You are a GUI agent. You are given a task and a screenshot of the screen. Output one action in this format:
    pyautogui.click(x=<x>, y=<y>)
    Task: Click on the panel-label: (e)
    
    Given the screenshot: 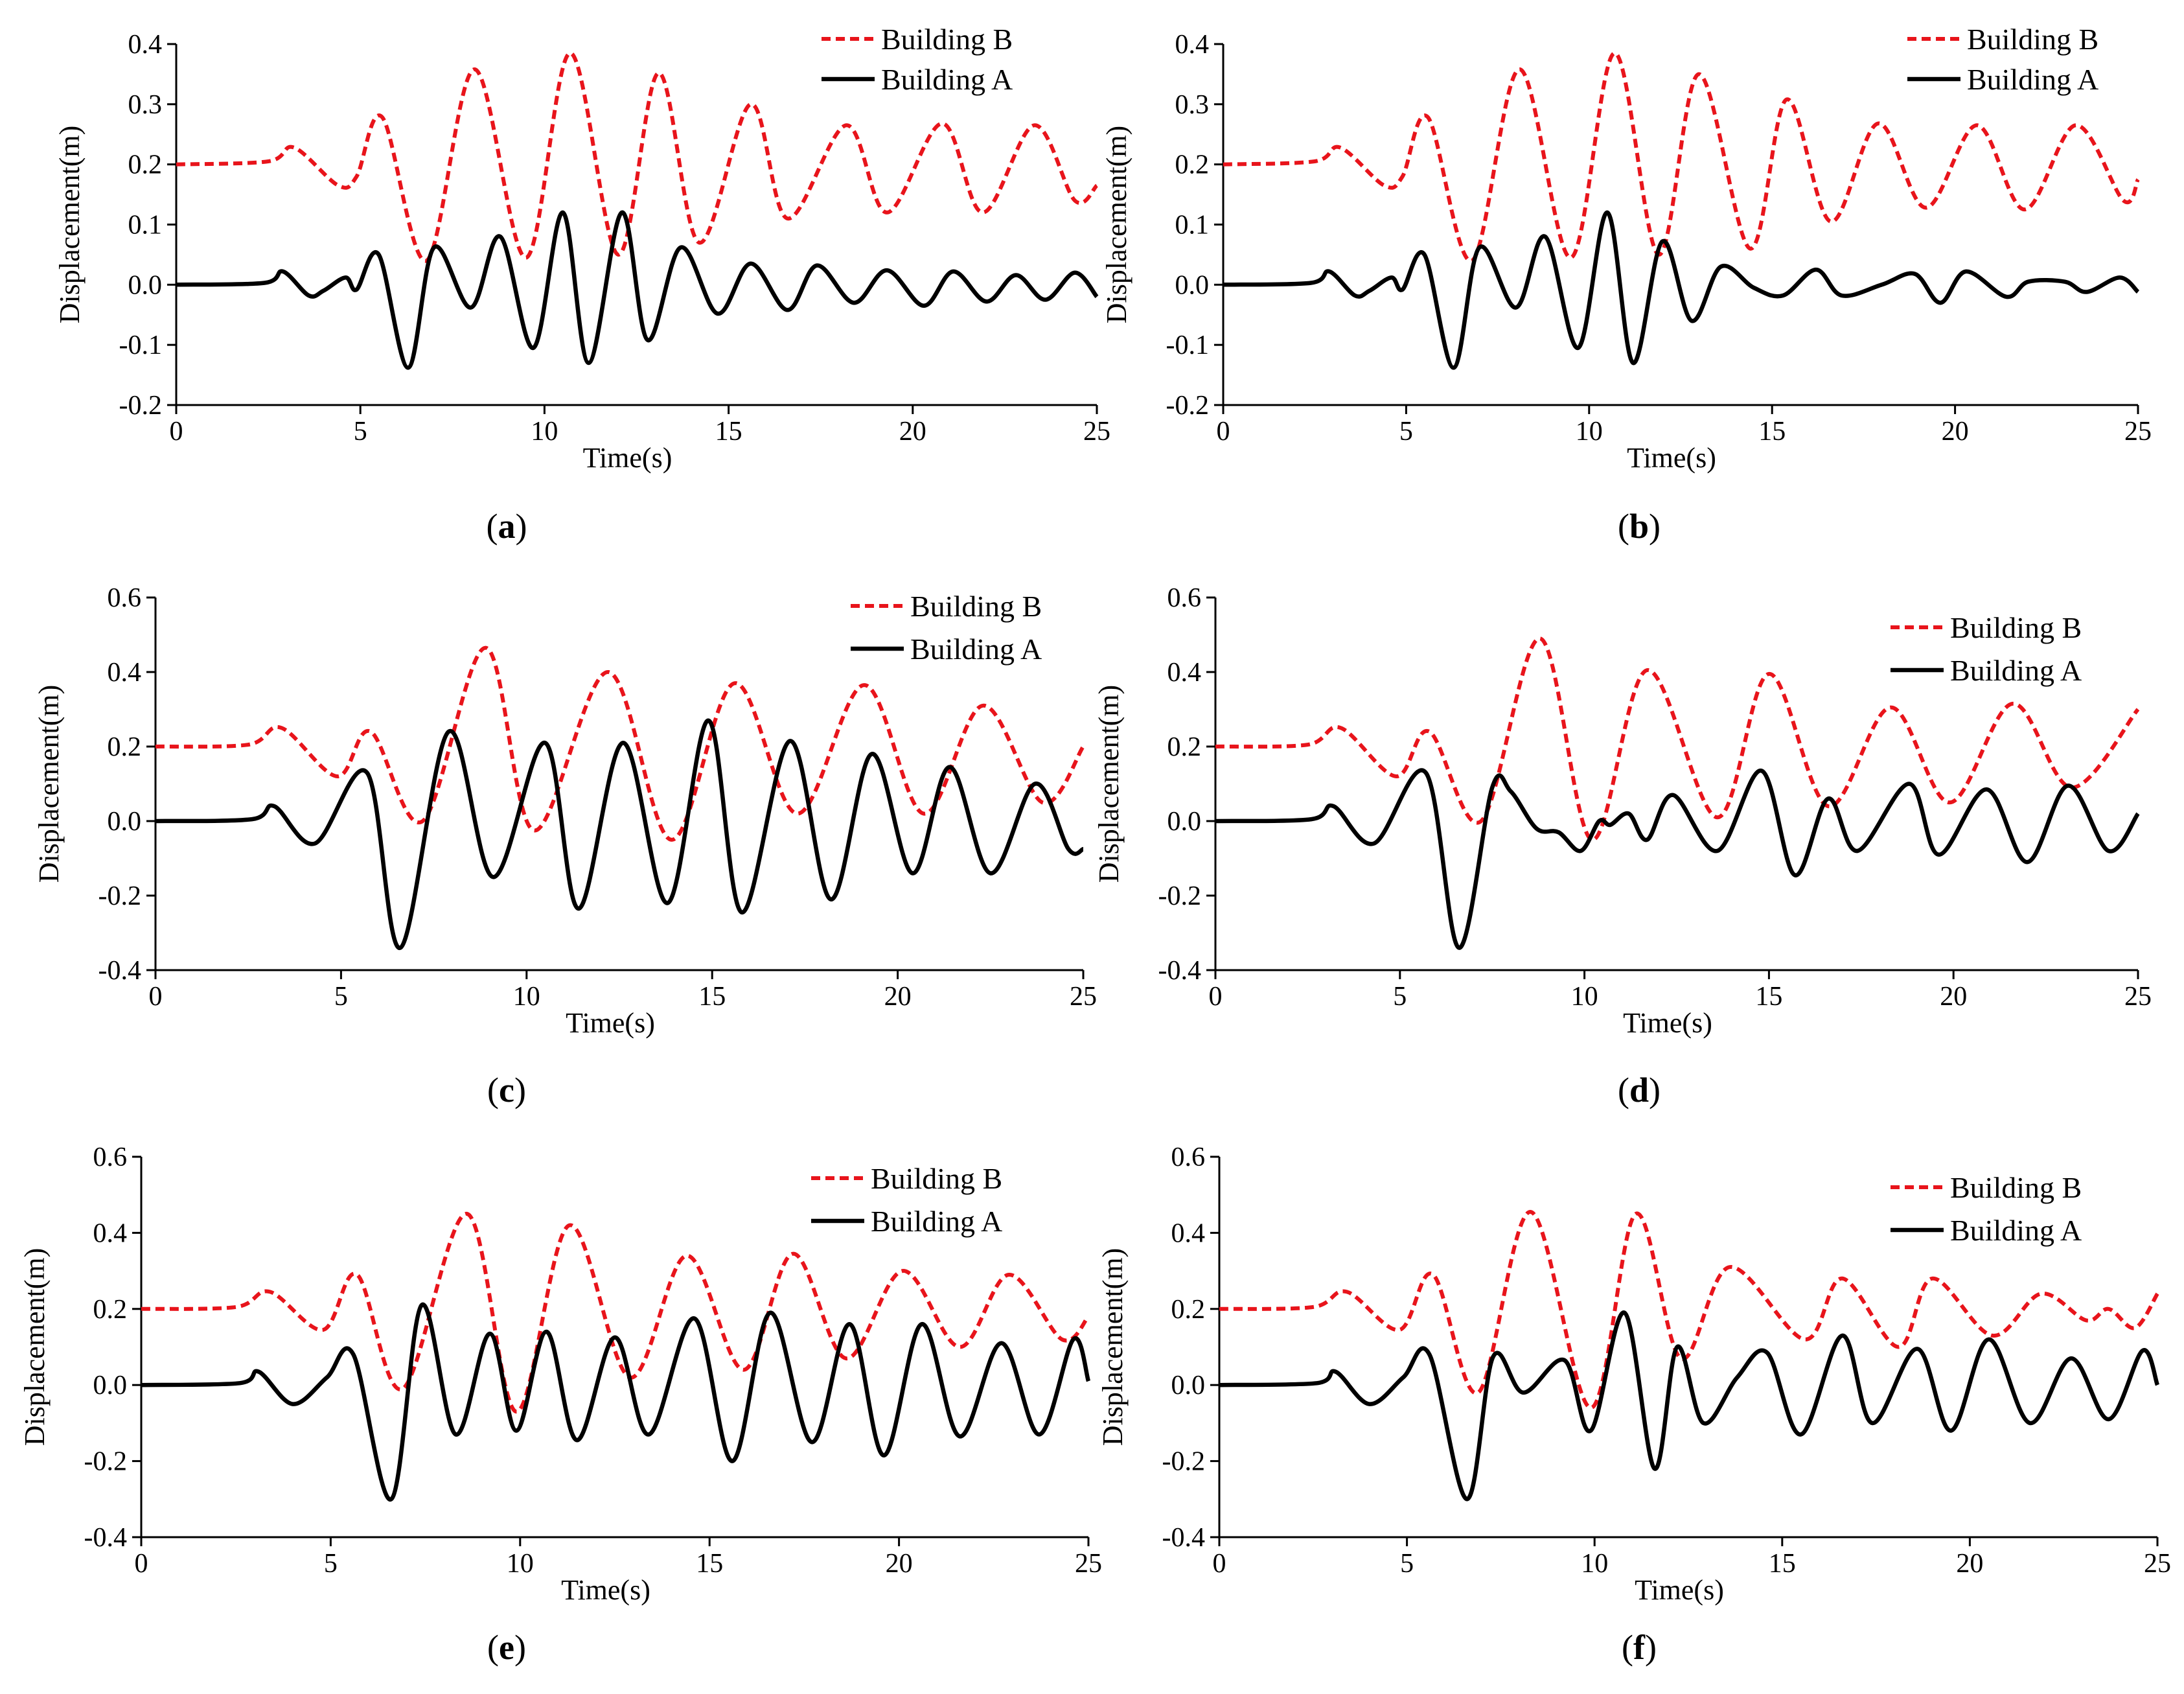 What is the action you would take?
    pyautogui.click(x=506, y=1647)
    